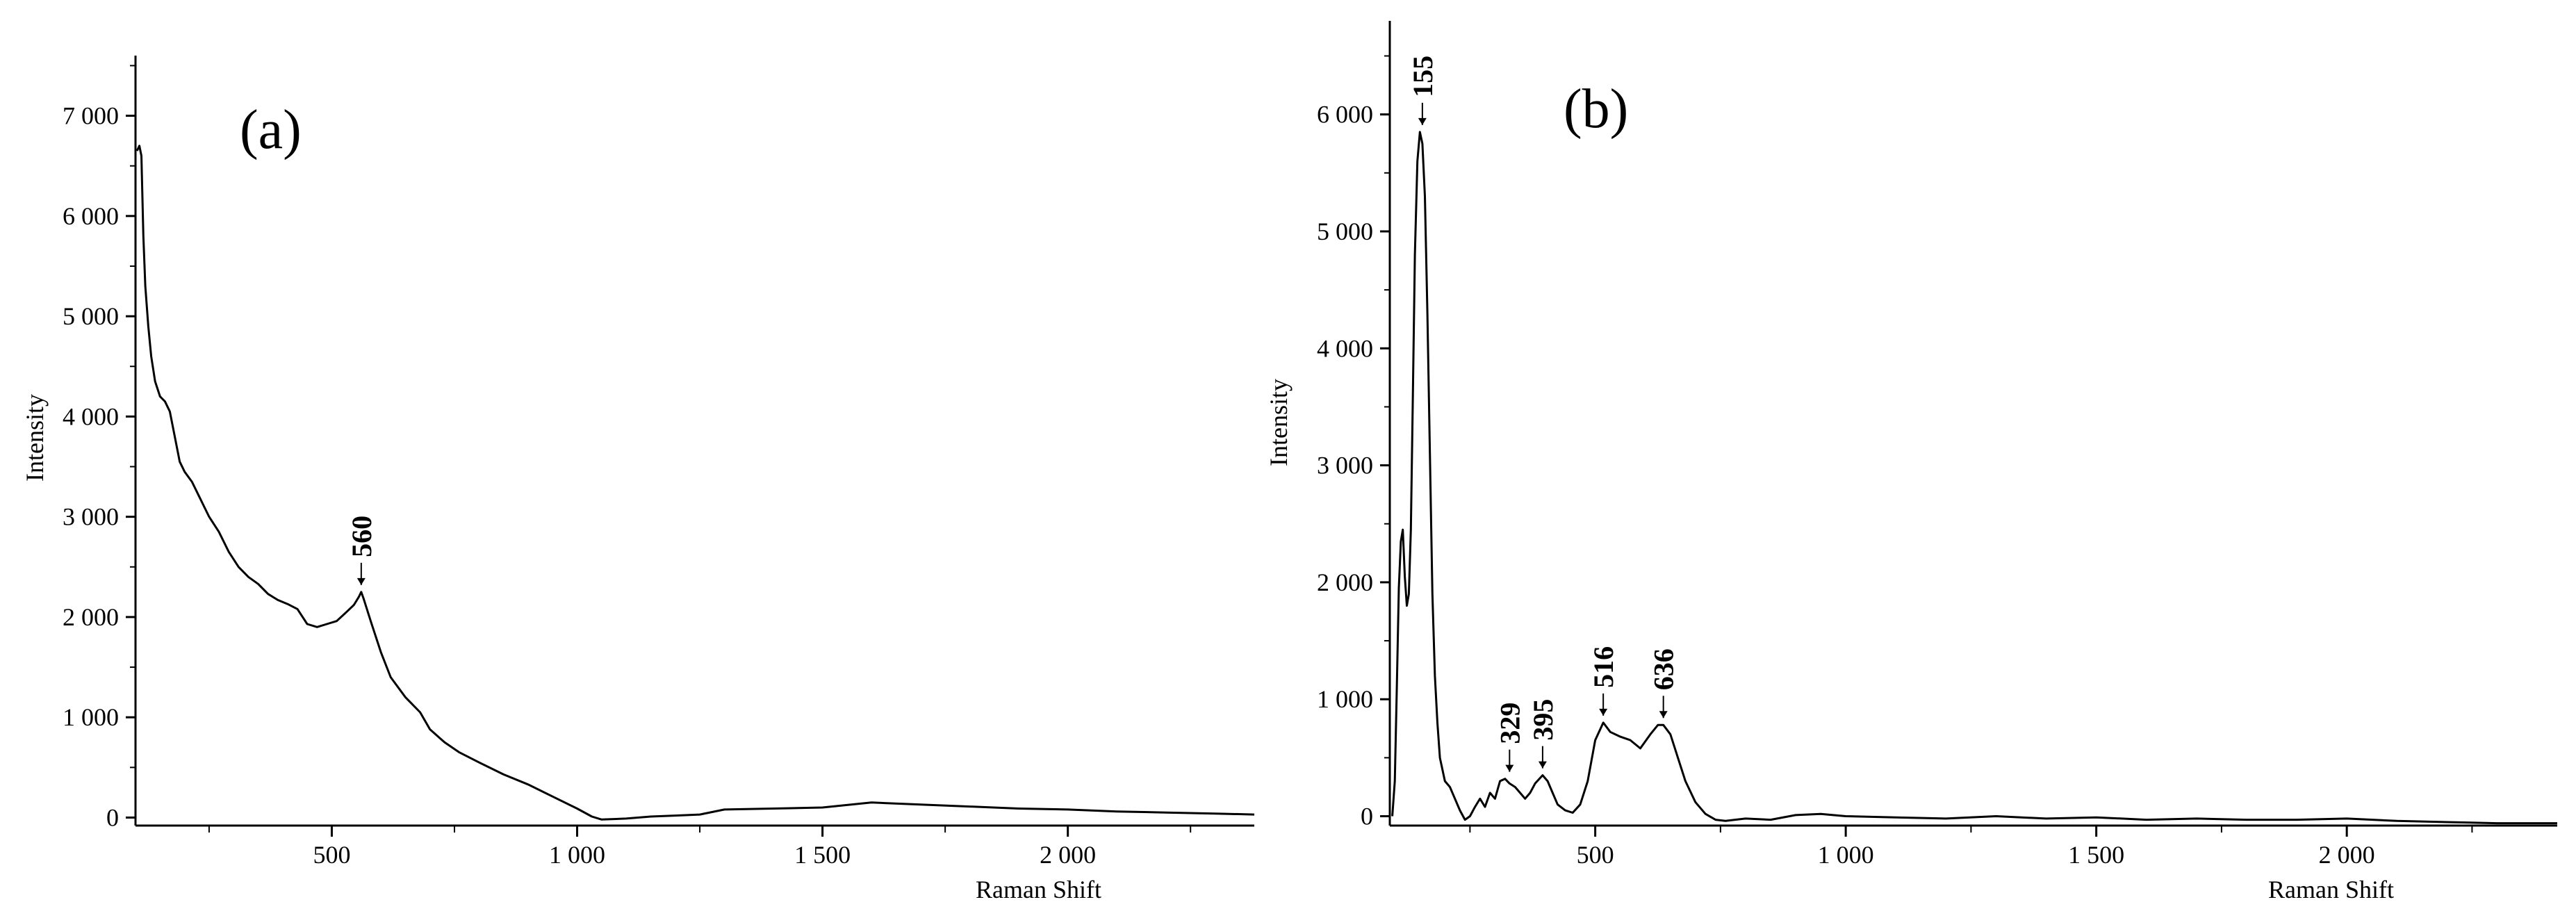 The width and height of the screenshot is (2576, 918). Describe the element at coordinates (1543, 720) in the screenshot. I see `peak-label: 395` at that location.